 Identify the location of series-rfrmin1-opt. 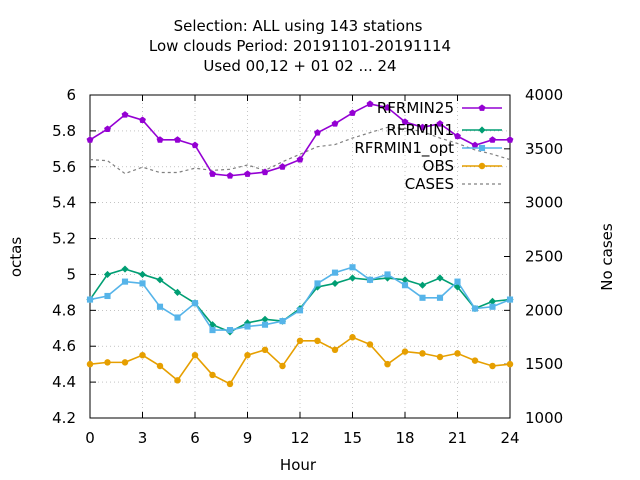
(300, 299).